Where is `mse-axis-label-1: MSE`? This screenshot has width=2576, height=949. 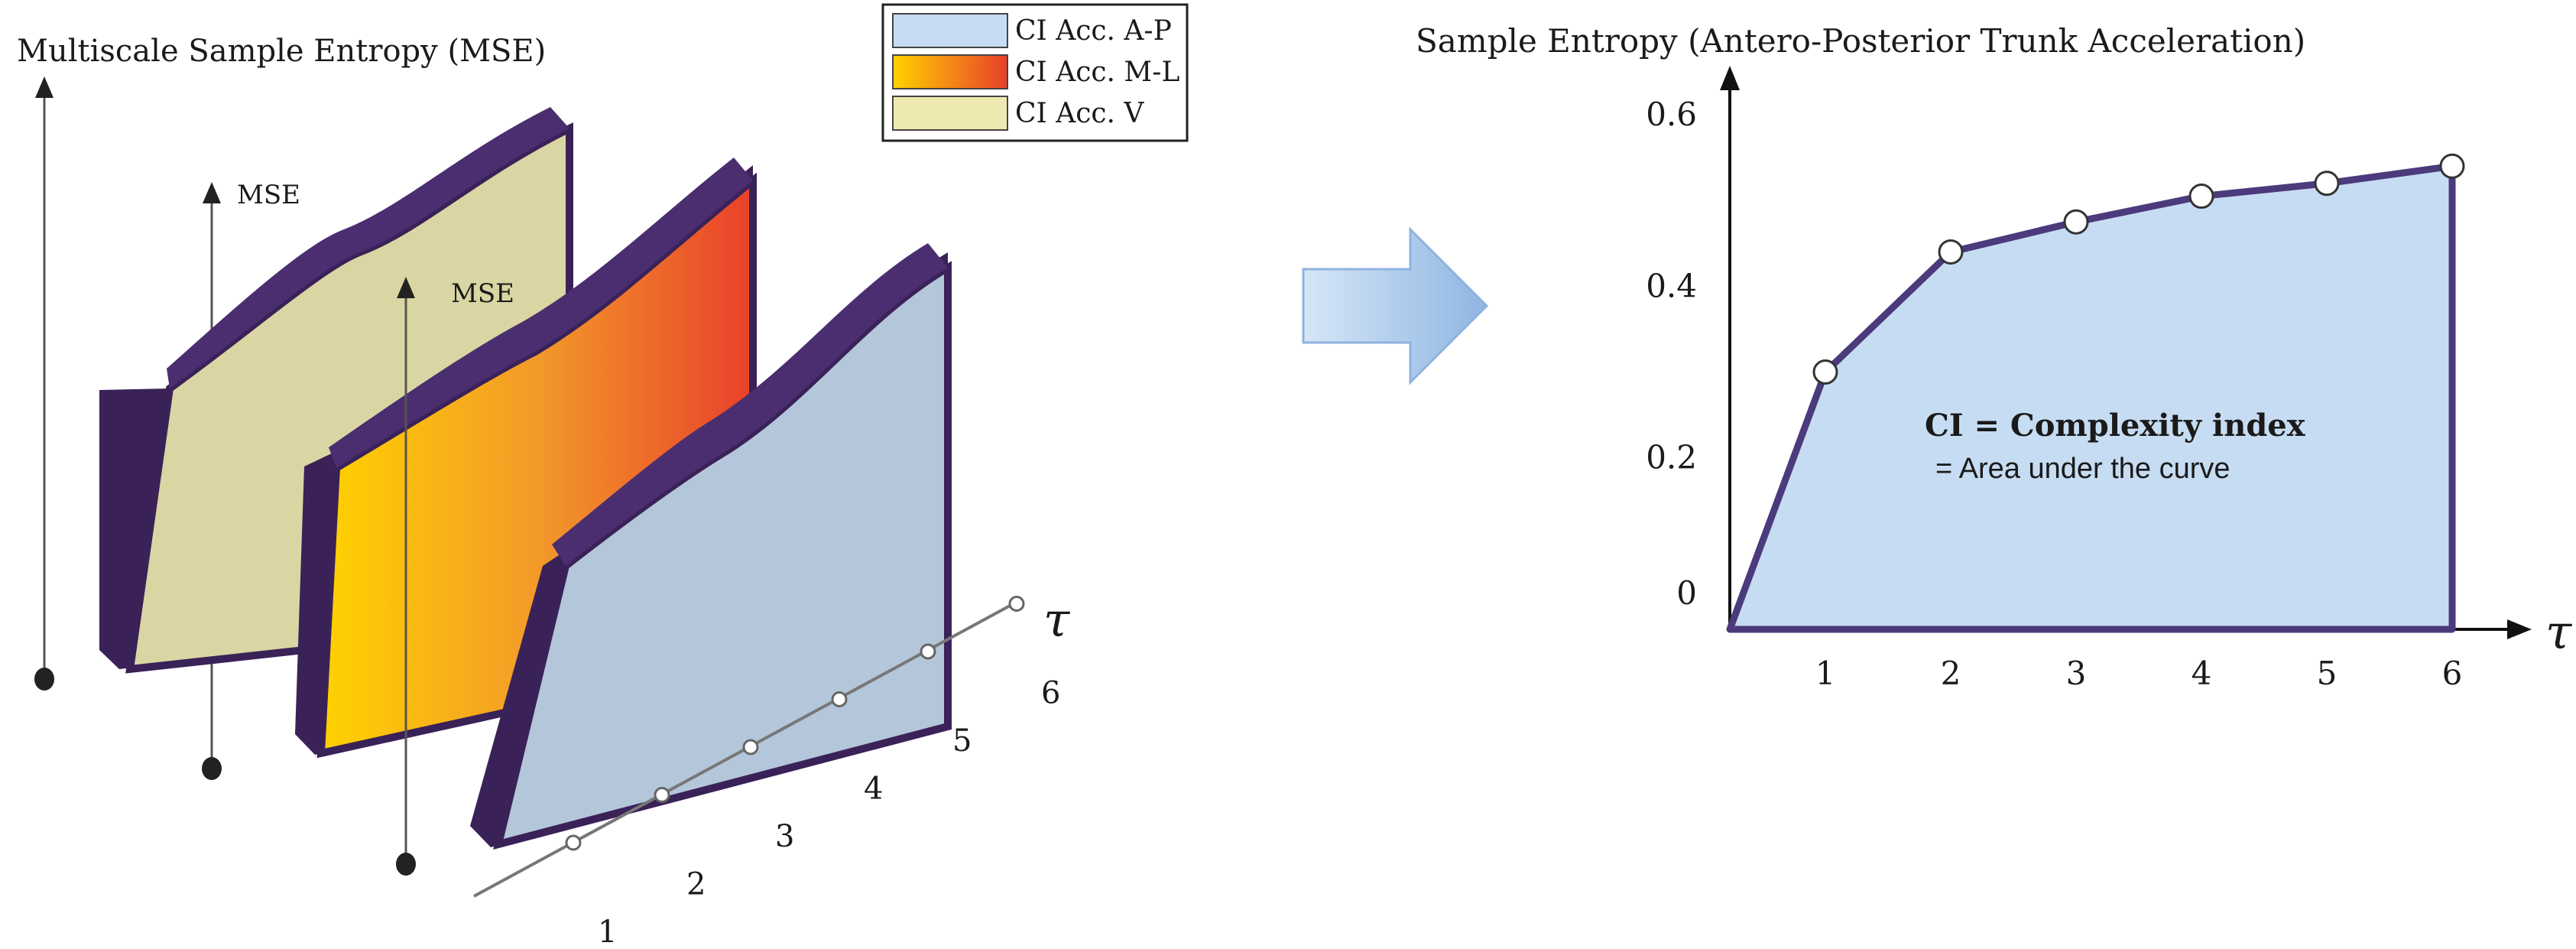
mse-axis-label-1: MSE is located at coordinates (268, 195).